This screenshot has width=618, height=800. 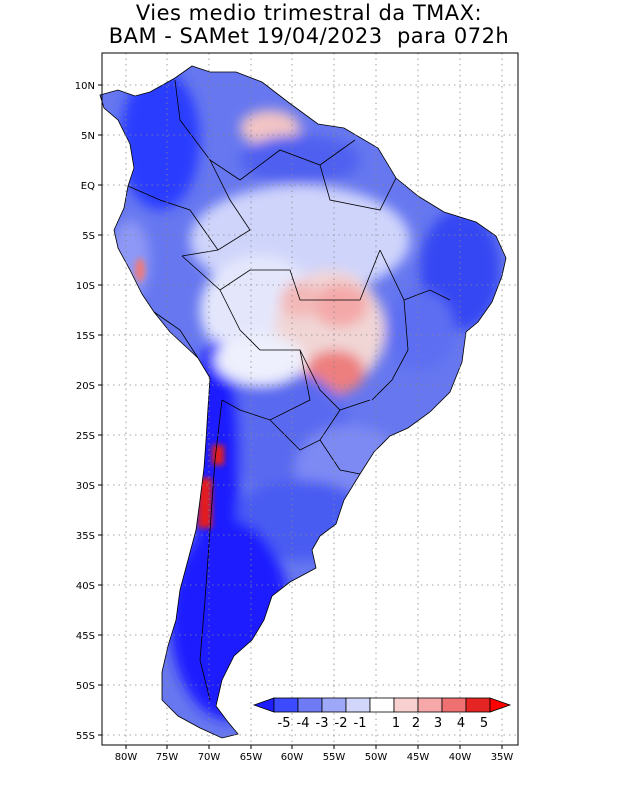 What do you see at coordinates (85, 386) in the screenshot?
I see `lat-label: 20S` at bounding box center [85, 386].